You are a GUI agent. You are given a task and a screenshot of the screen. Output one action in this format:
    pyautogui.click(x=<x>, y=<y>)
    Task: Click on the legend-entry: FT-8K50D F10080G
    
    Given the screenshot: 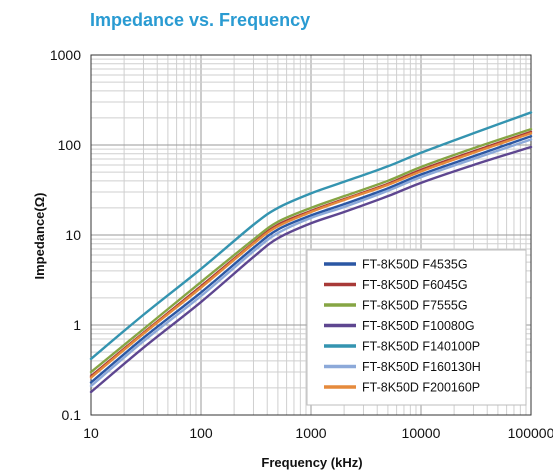 What is the action you would take?
    pyautogui.click(x=418, y=326)
    